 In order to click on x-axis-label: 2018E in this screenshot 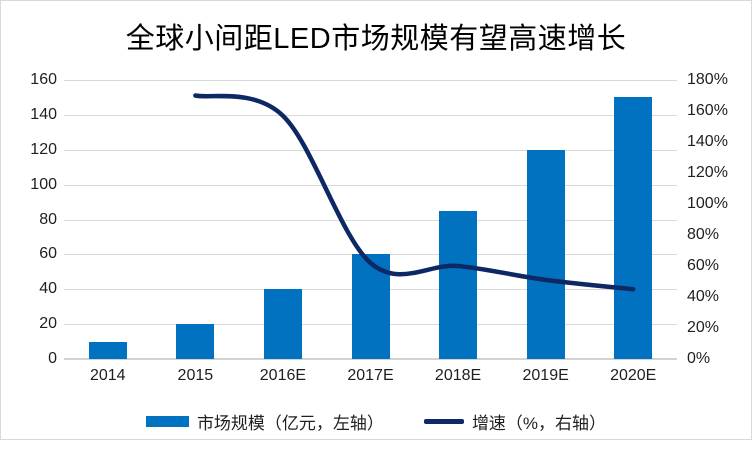, I will do `click(458, 375)`.